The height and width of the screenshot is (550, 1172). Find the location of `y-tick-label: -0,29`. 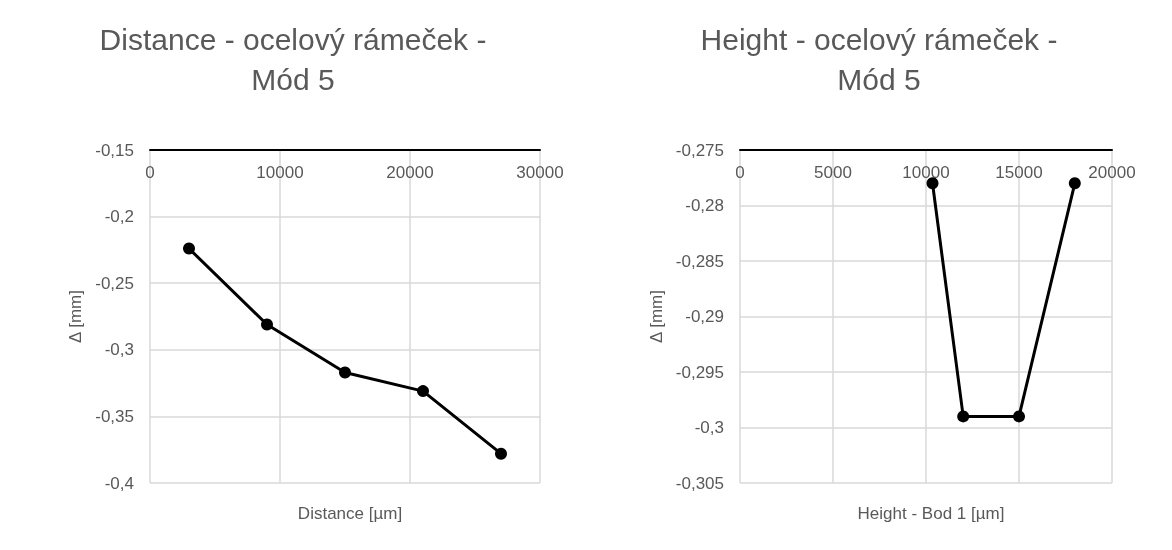

y-tick-label: -0,29 is located at coordinates (704, 316).